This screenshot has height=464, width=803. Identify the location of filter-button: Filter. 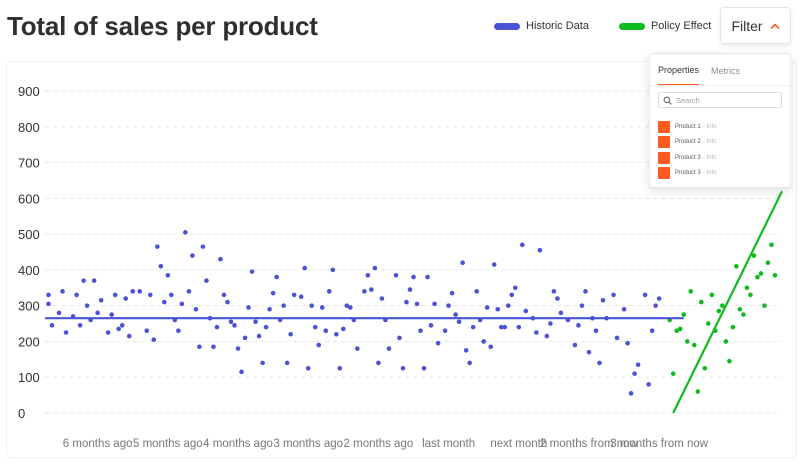
(755, 25).